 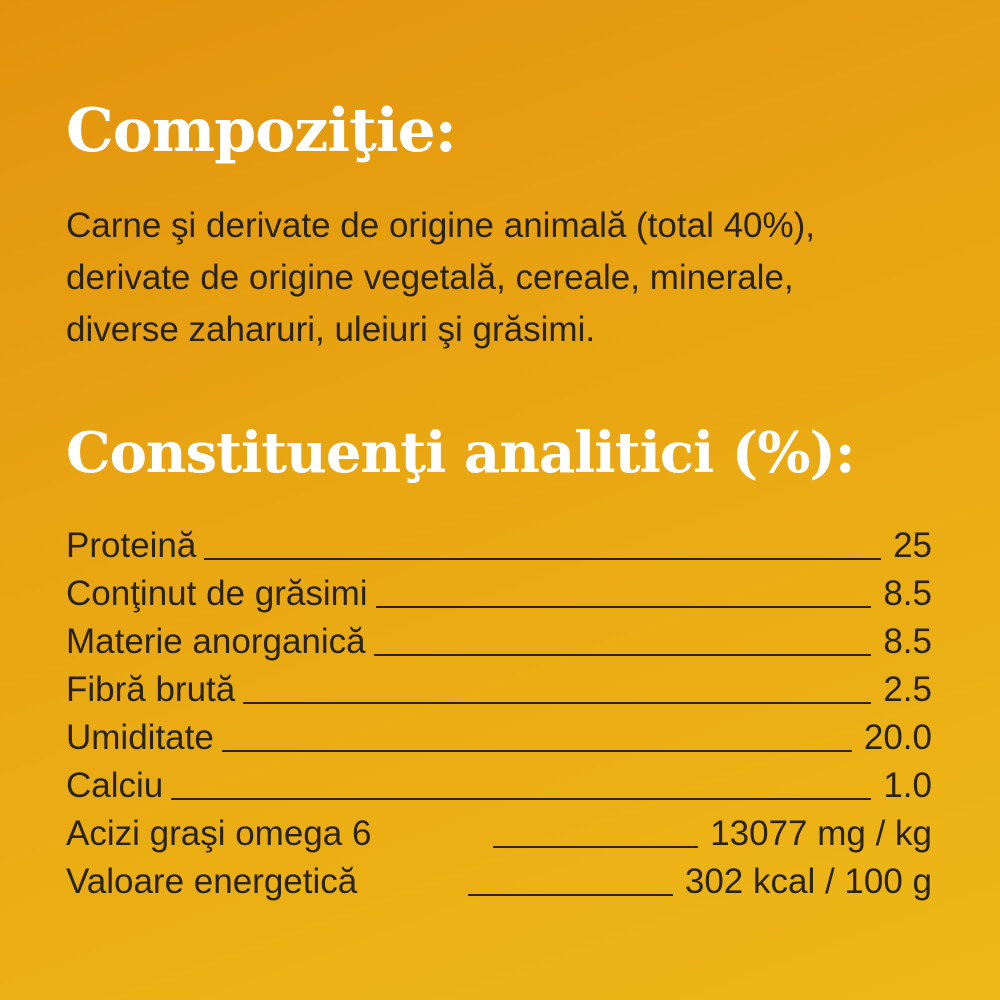 What do you see at coordinates (151, 689) in the screenshot?
I see `constituent-label: Fibră brută` at bounding box center [151, 689].